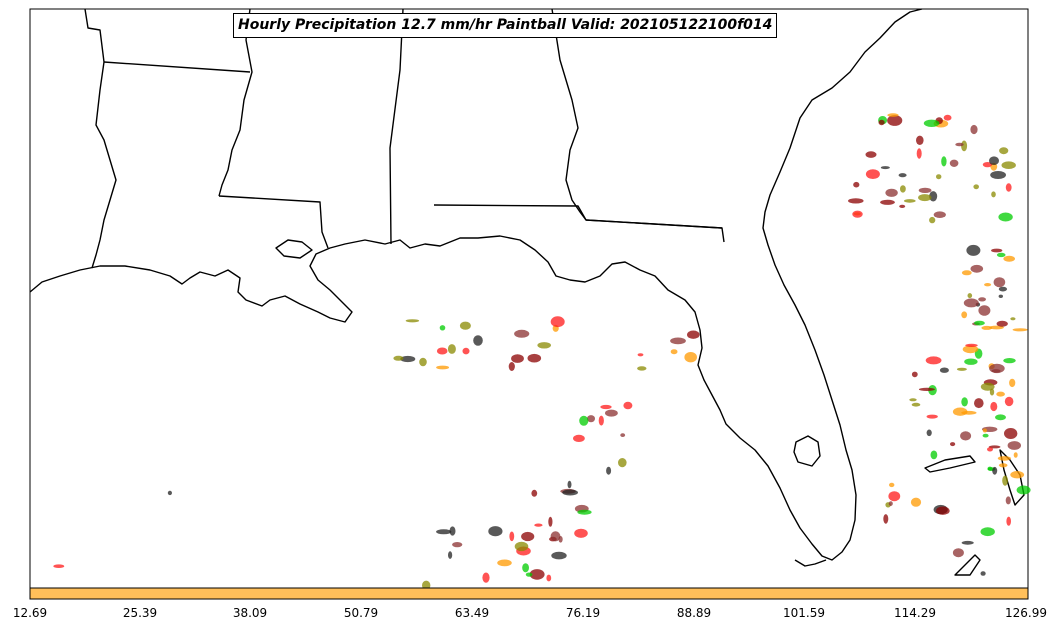  I want to click on colorbar-tick: 126.99, so click(1026, 613).